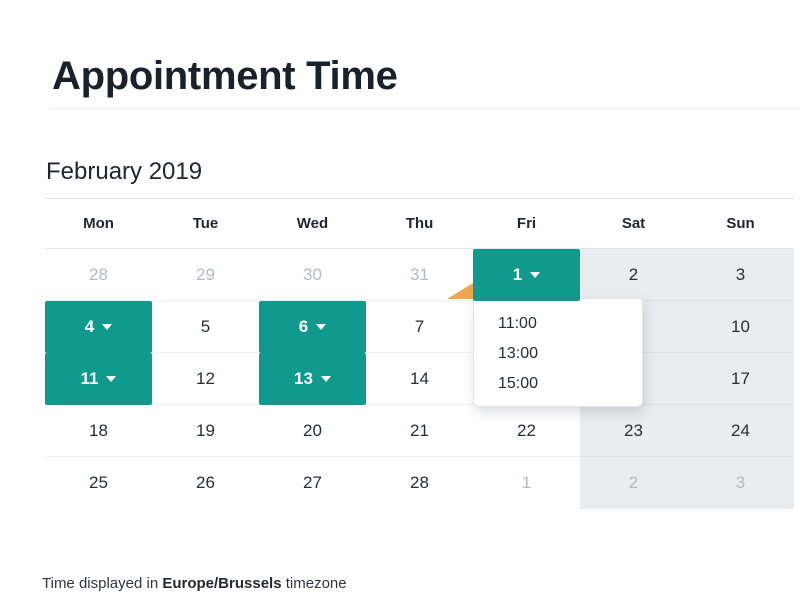  I want to click on day-number: 30, so click(312, 274).